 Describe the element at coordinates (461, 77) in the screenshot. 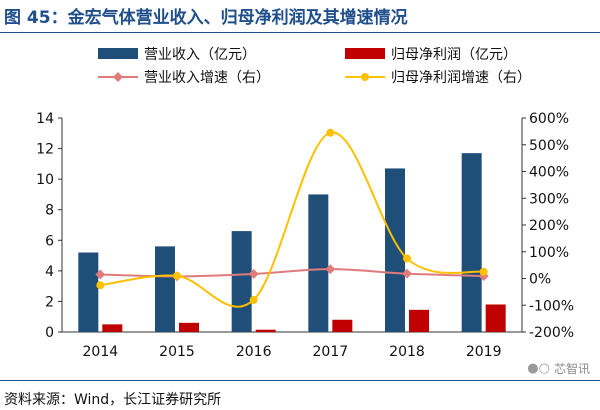

I see `legend-label-profit-growth: 归母净利润增速（右）` at that location.